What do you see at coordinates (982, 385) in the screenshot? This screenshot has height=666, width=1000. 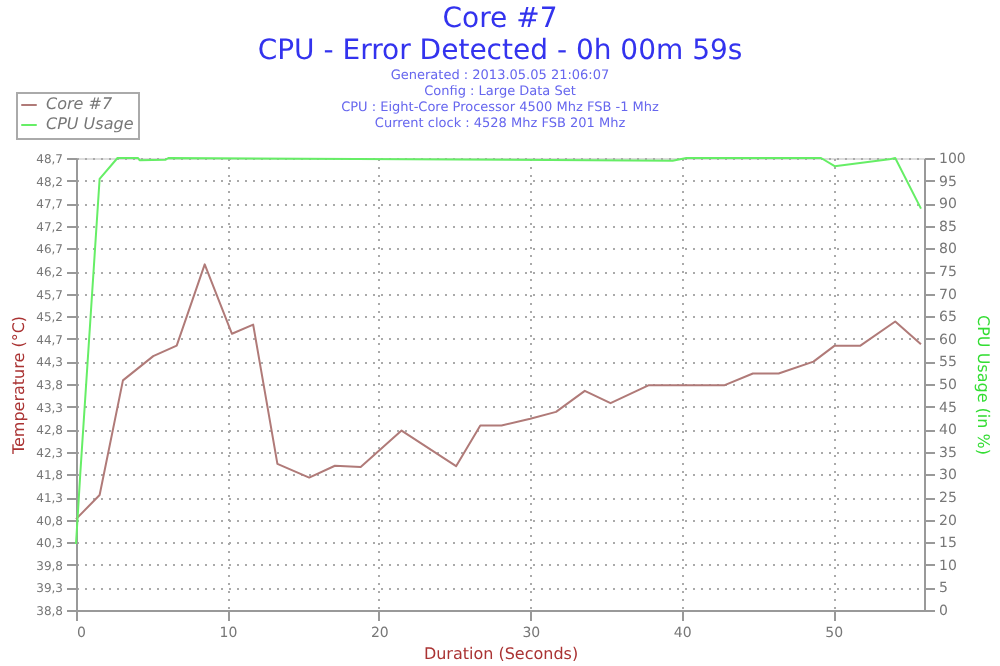 I see `y2-axis-title: CPU Usage (in %)` at bounding box center [982, 385].